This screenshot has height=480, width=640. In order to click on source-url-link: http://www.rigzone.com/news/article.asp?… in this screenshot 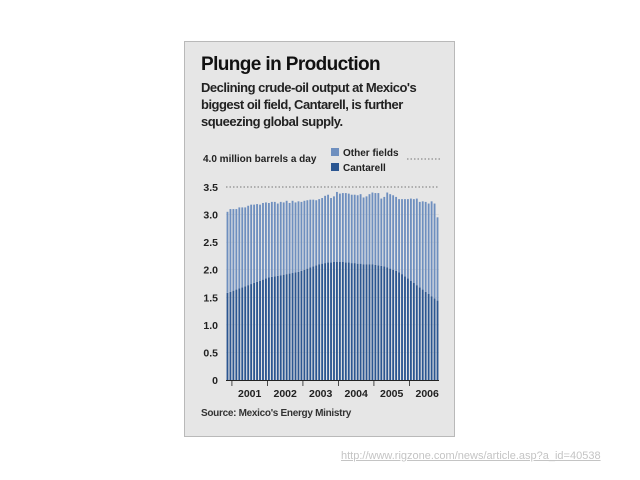, I will do `click(471, 456)`.